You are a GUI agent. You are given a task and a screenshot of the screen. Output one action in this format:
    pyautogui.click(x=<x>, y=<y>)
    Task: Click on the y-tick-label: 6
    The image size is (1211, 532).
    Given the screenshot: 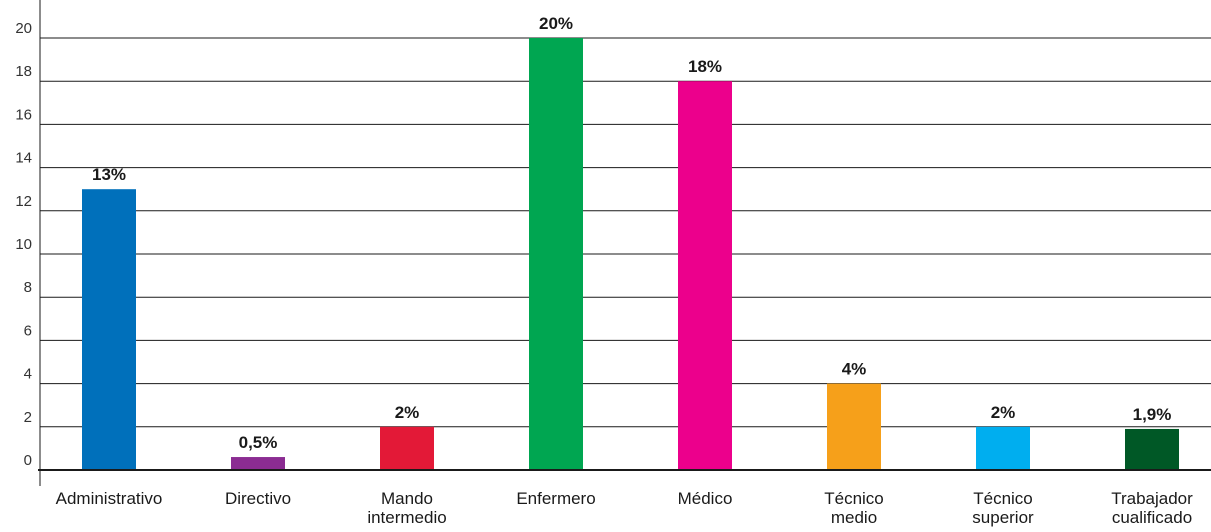 What is the action you would take?
    pyautogui.click(x=28, y=330)
    